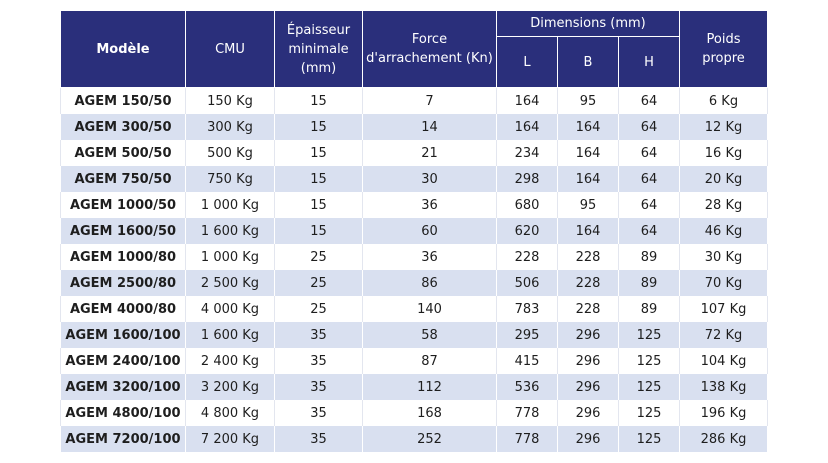  I want to click on cell-dim-l: 228, so click(527, 257).